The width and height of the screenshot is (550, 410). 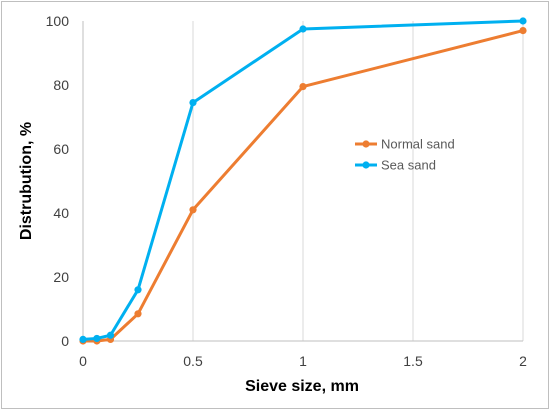 I want to click on y-tick-label: 60, so click(x=61, y=149).